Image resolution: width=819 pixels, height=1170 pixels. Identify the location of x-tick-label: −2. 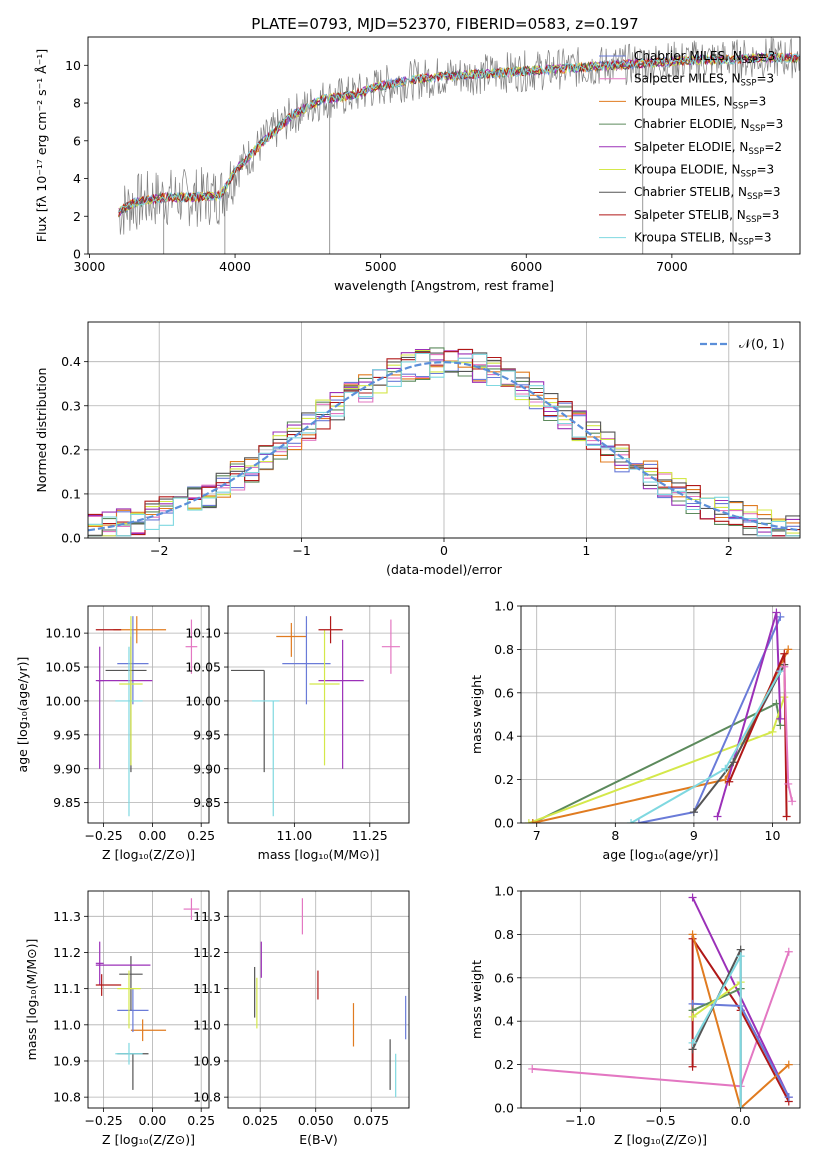
(159, 550).